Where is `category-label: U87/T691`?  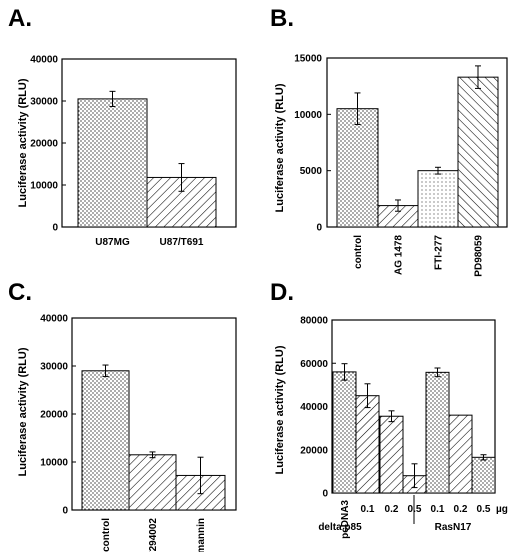 category-label: U87/T691 is located at coordinates (182, 242).